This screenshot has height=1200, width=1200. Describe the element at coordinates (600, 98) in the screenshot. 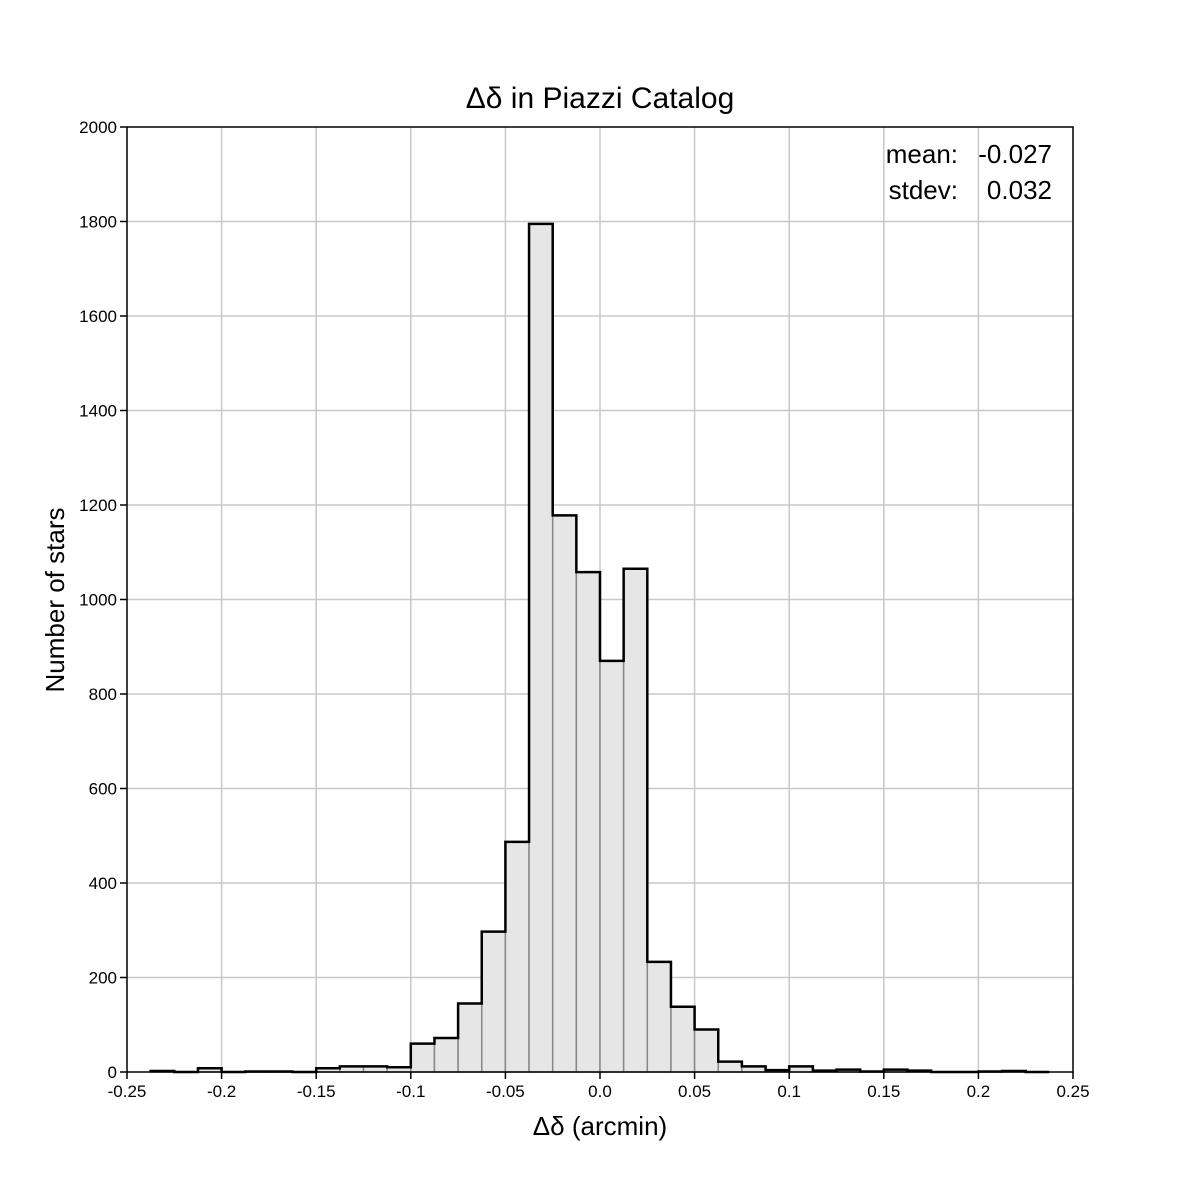

I see `chart-title: Δδ in Piazzi Catalog` at that location.